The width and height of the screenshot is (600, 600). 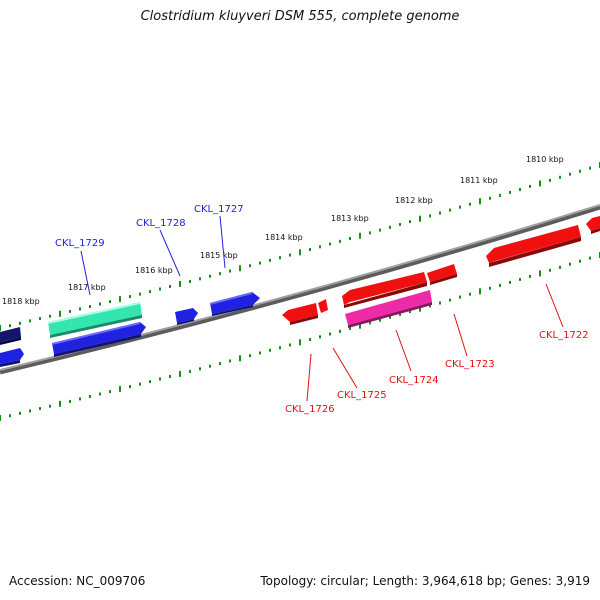 I want to click on gene-label-ckl-1725: CKL_1725, so click(x=362, y=395).